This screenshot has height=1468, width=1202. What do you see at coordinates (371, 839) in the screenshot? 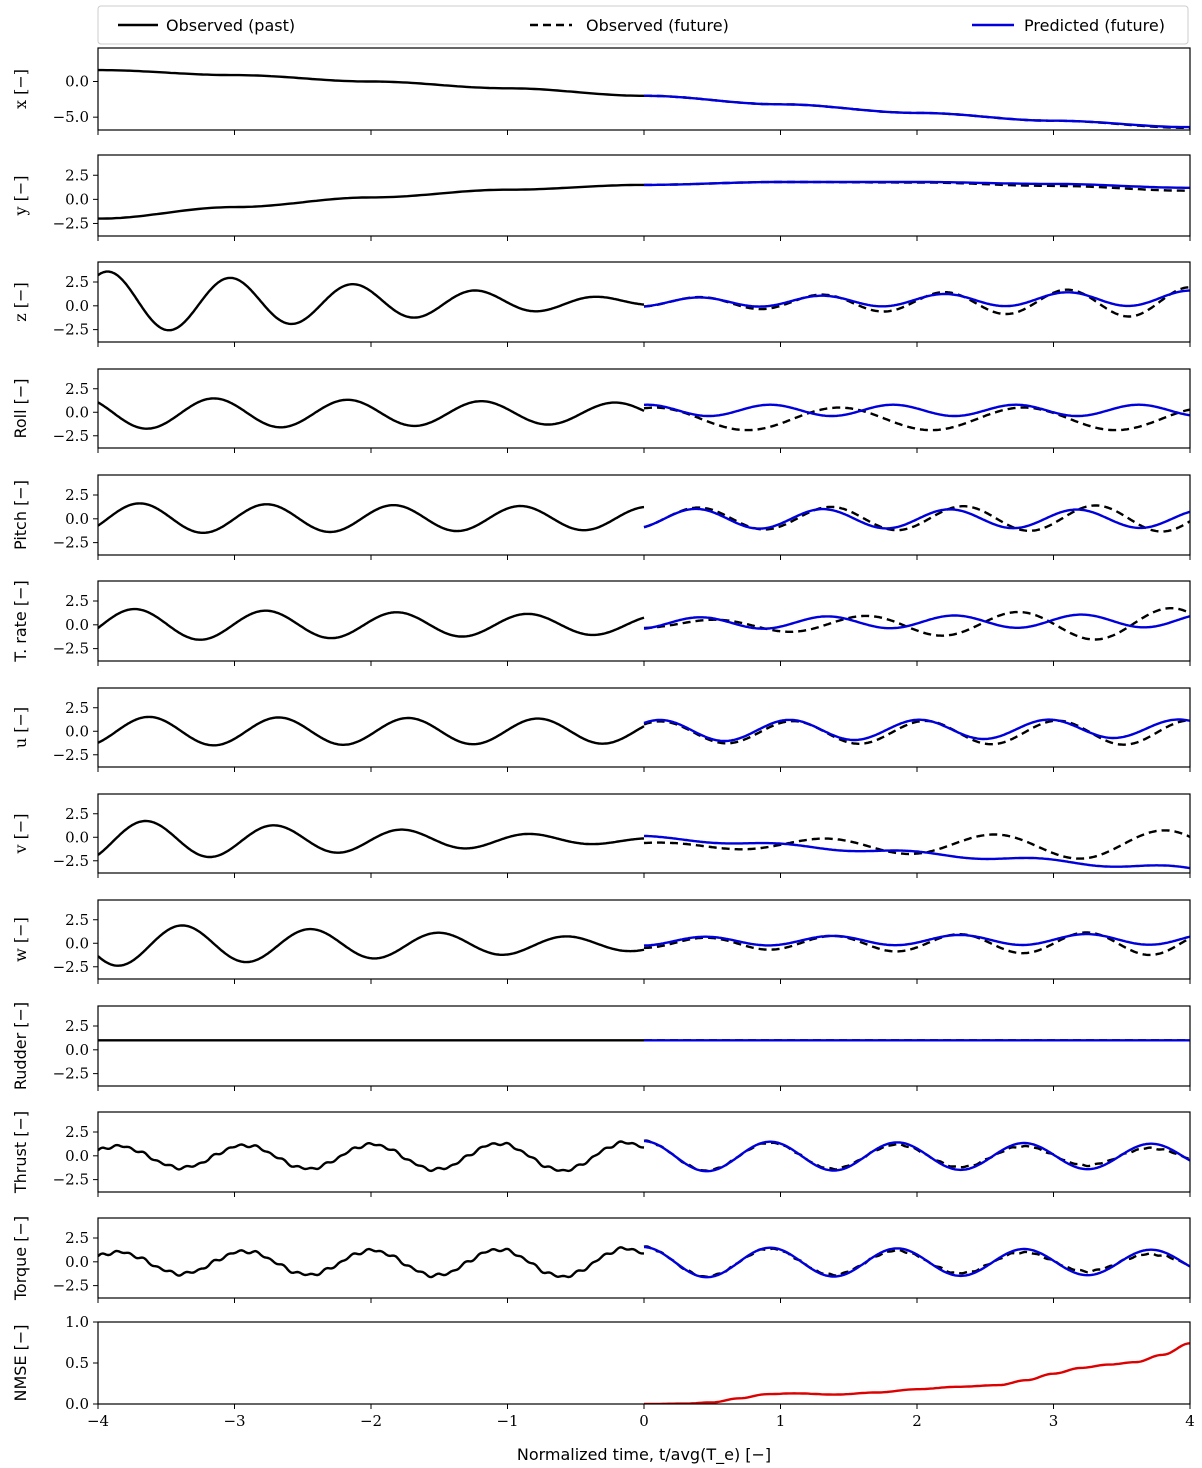
I see `observed-past-line-v` at bounding box center [371, 839].